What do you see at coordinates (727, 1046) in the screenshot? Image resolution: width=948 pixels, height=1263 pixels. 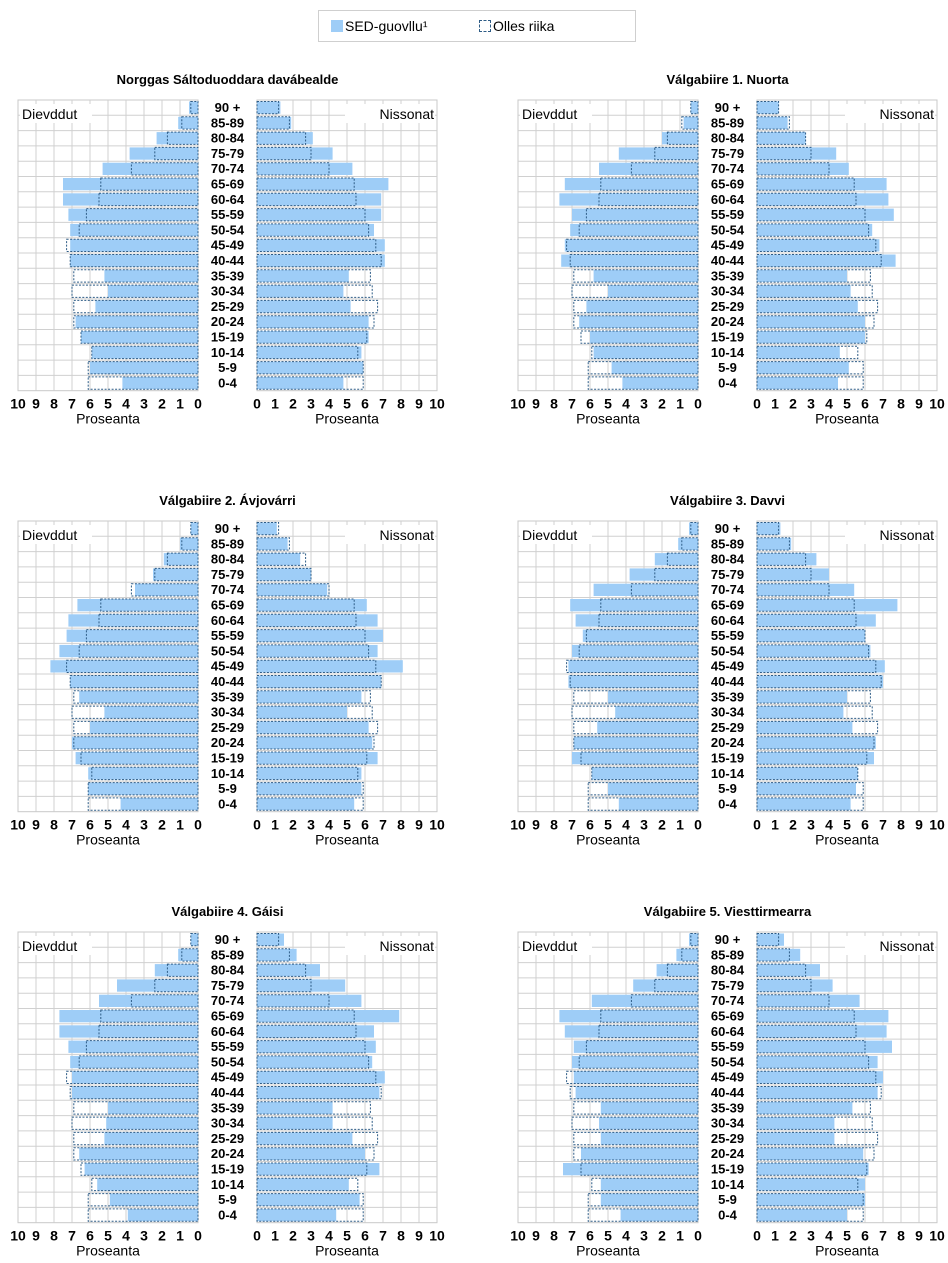 I see `chart-5-age-label: 55-59` at bounding box center [727, 1046].